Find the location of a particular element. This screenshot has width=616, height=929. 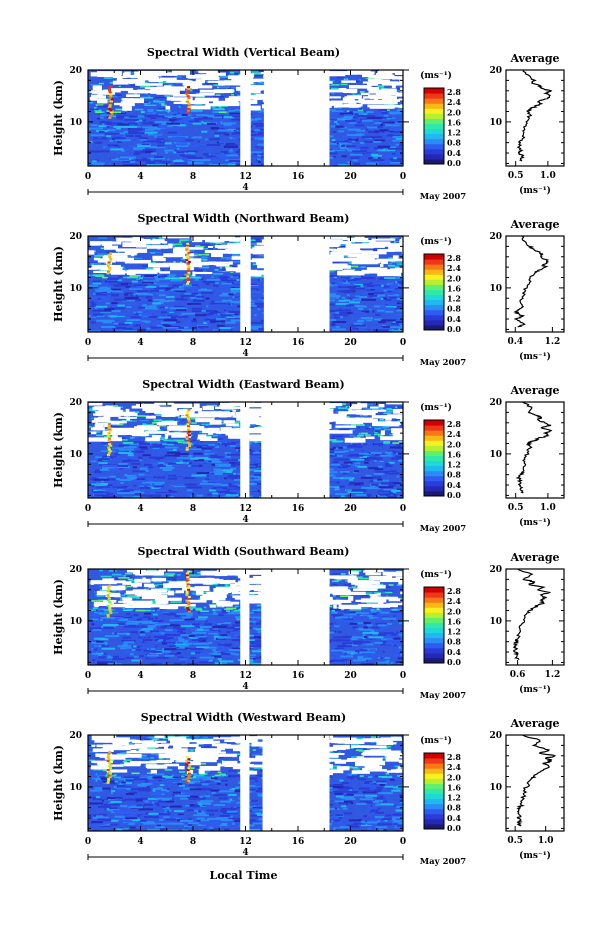

colorbar-tick-label: 0.0 is located at coordinates (454, 163).